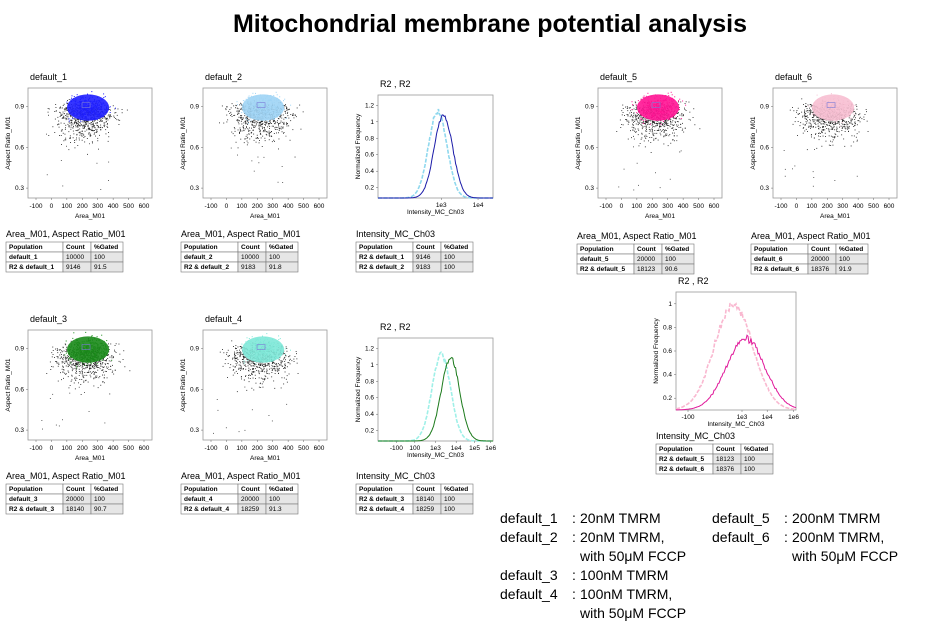 The image size is (926, 632). I want to click on x-axis-label: Area_M01, so click(90, 216).